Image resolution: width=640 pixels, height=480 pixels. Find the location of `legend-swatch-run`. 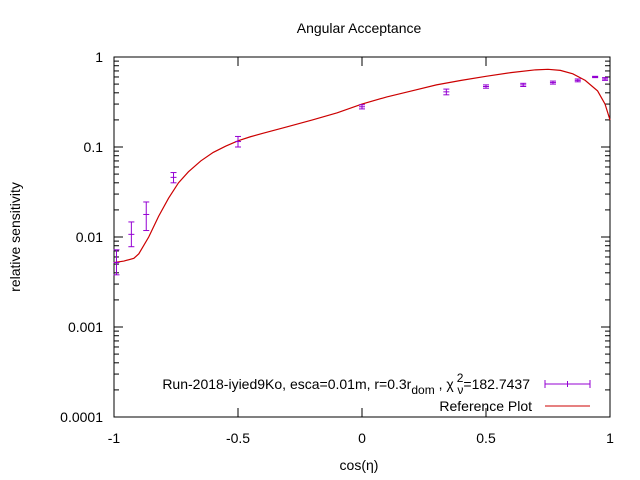

legend-swatch-run is located at coordinates (567, 384).